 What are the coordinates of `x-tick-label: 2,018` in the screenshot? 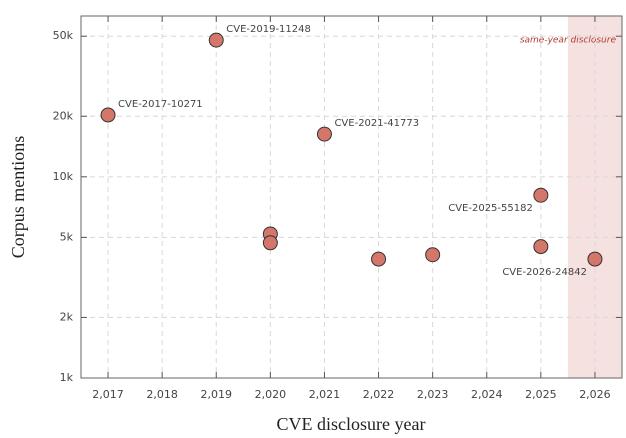 It's located at (162, 394).